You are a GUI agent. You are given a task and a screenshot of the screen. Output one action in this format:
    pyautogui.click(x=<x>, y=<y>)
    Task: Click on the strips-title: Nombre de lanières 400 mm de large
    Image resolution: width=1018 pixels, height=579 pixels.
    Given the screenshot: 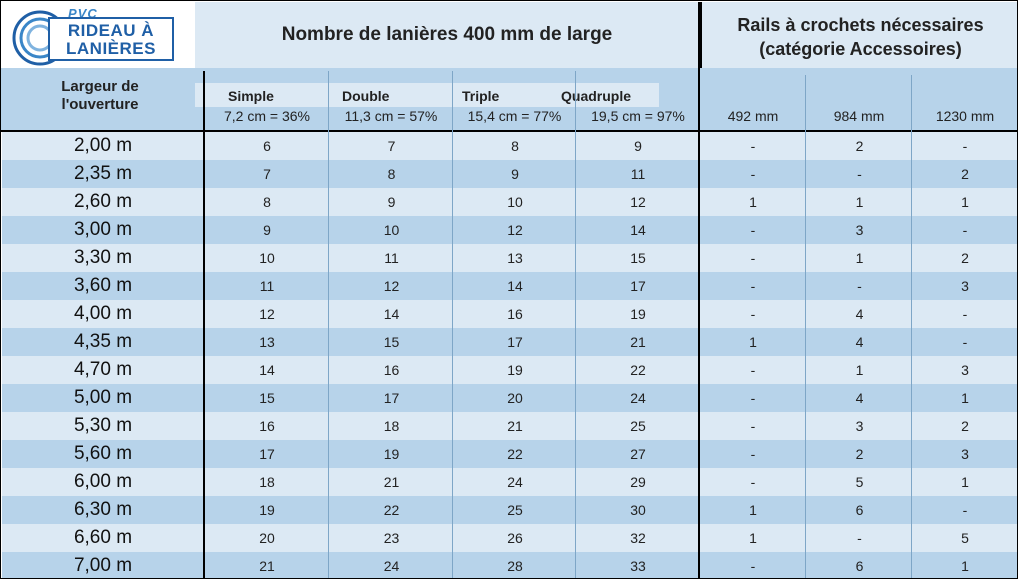 What is the action you would take?
    pyautogui.click(x=447, y=34)
    